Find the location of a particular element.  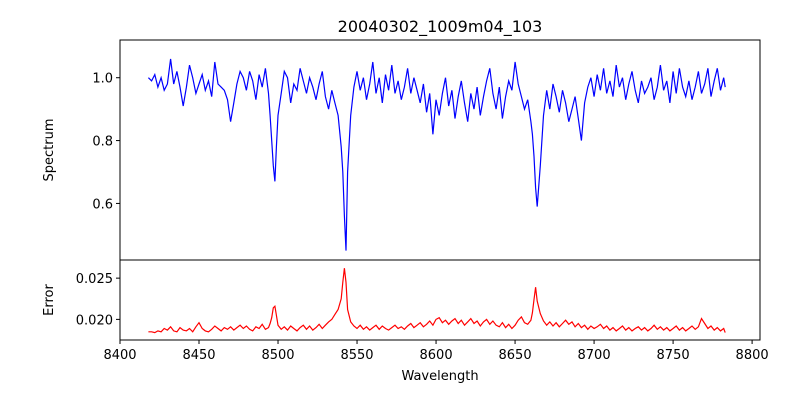

x-tick-label-0: 8400 is located at coordinates (119, 355).